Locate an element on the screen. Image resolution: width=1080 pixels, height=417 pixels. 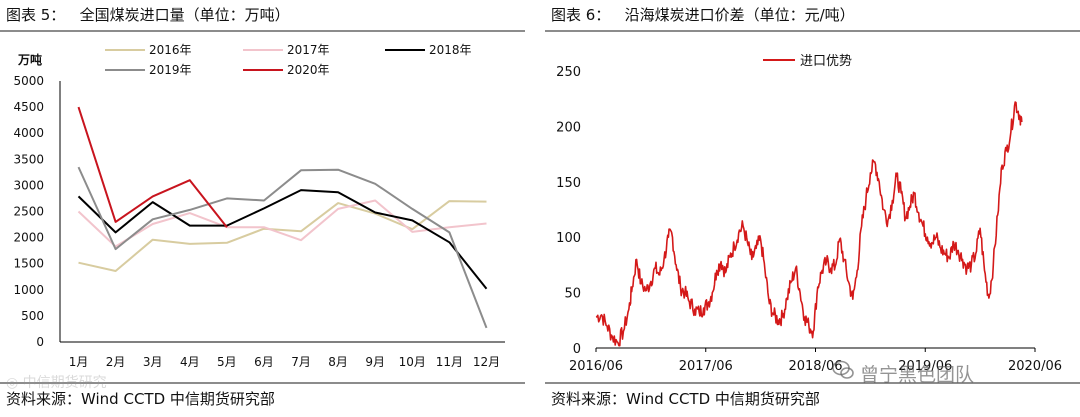
left-chart-source: 资料来源：Wind CCTD 中信期货研究部 is located at coordinates (140, 399).